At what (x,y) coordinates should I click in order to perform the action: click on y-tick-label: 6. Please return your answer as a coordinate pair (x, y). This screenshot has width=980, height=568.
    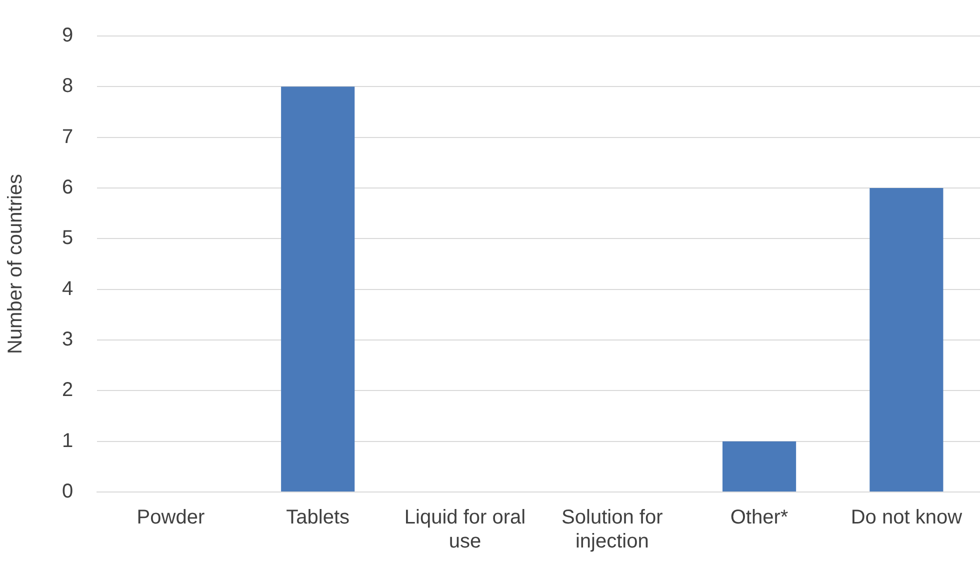
    Looking at the image, I should click on (68, 187).